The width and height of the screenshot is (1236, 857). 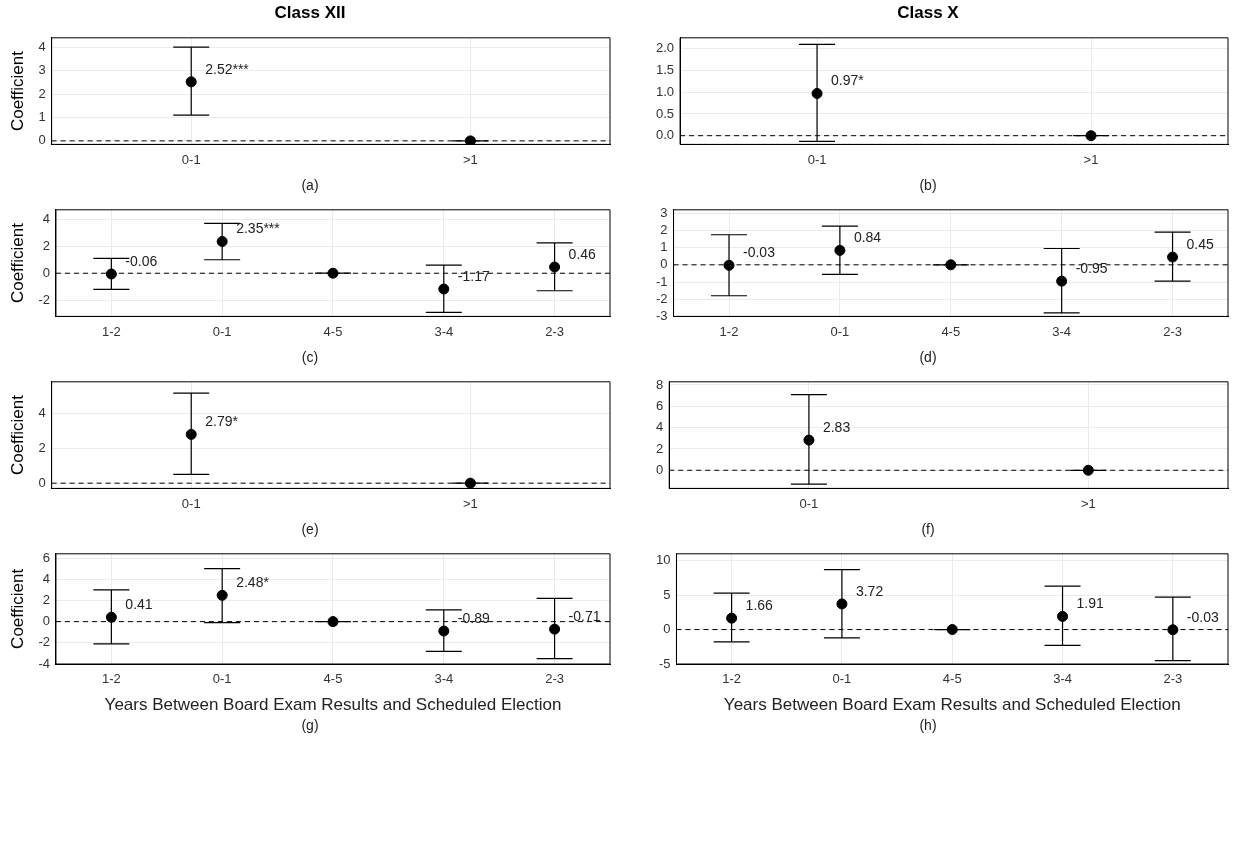 What do you see at coordinates (928, 185) in the screenshot?
I see `text: (b)` at bounding box center [928, 185].